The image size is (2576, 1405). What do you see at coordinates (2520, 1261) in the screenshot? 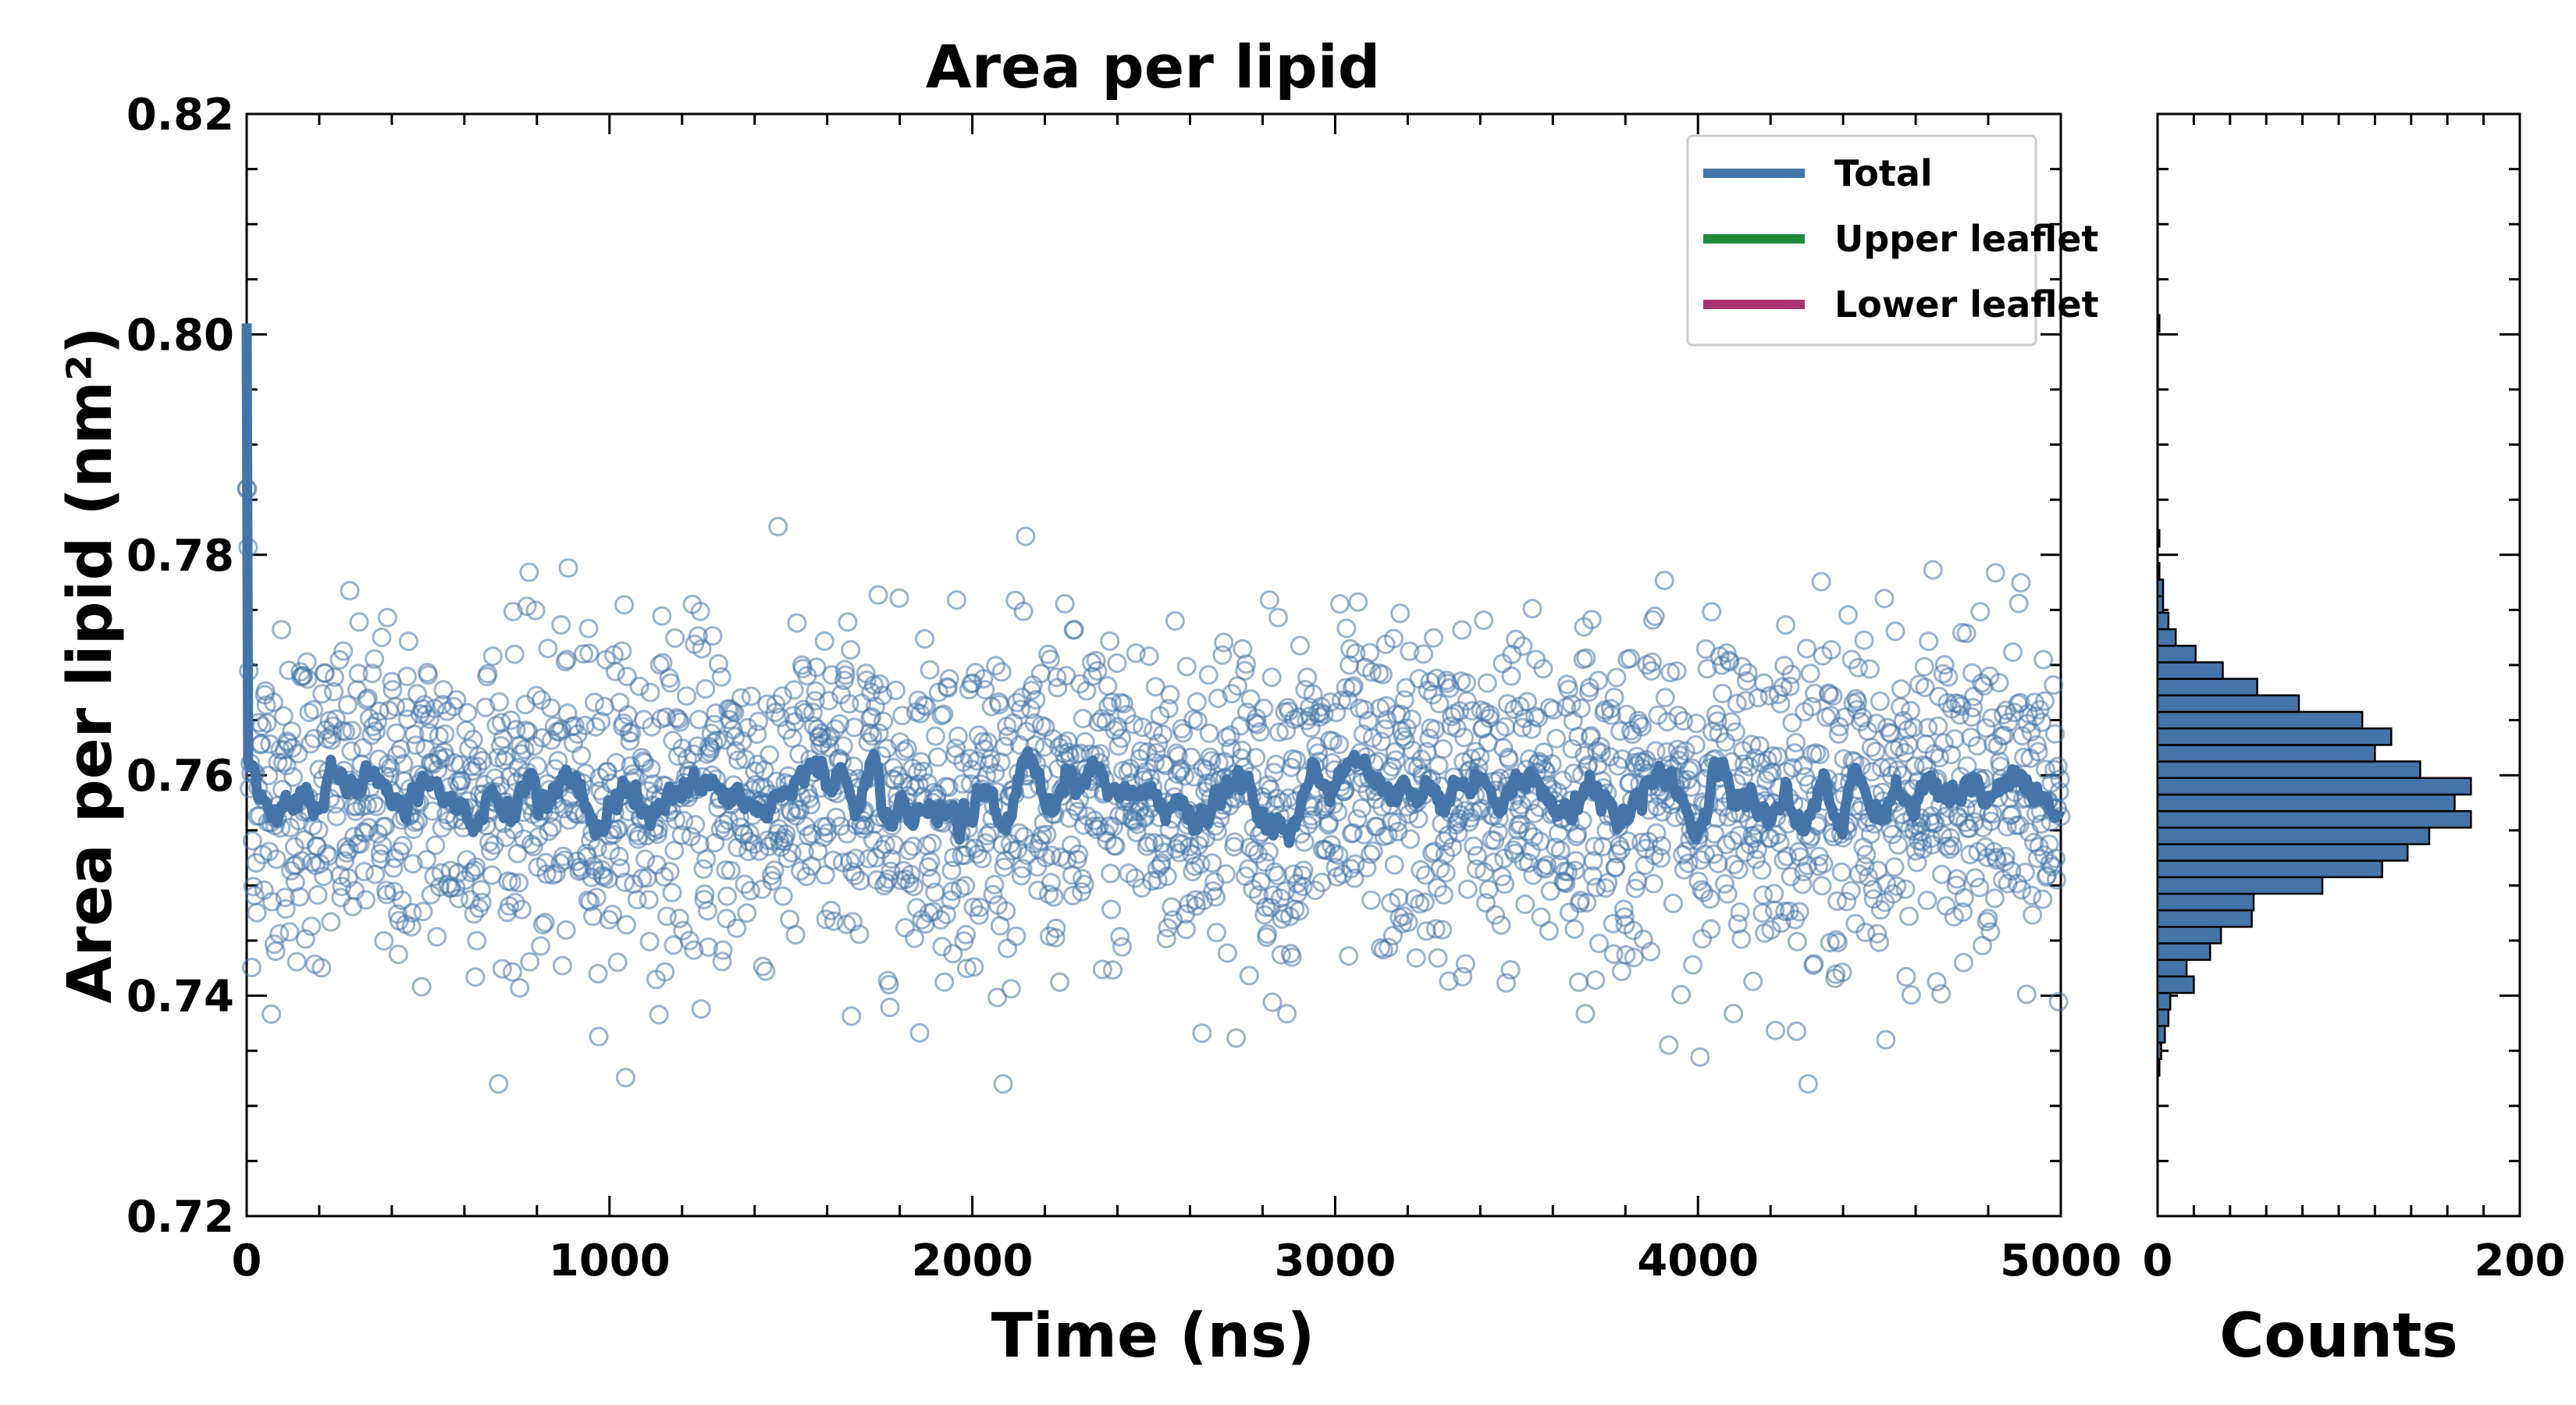
I see `hist-x-tick-label: 200` at bounding box center [2520, 1261].